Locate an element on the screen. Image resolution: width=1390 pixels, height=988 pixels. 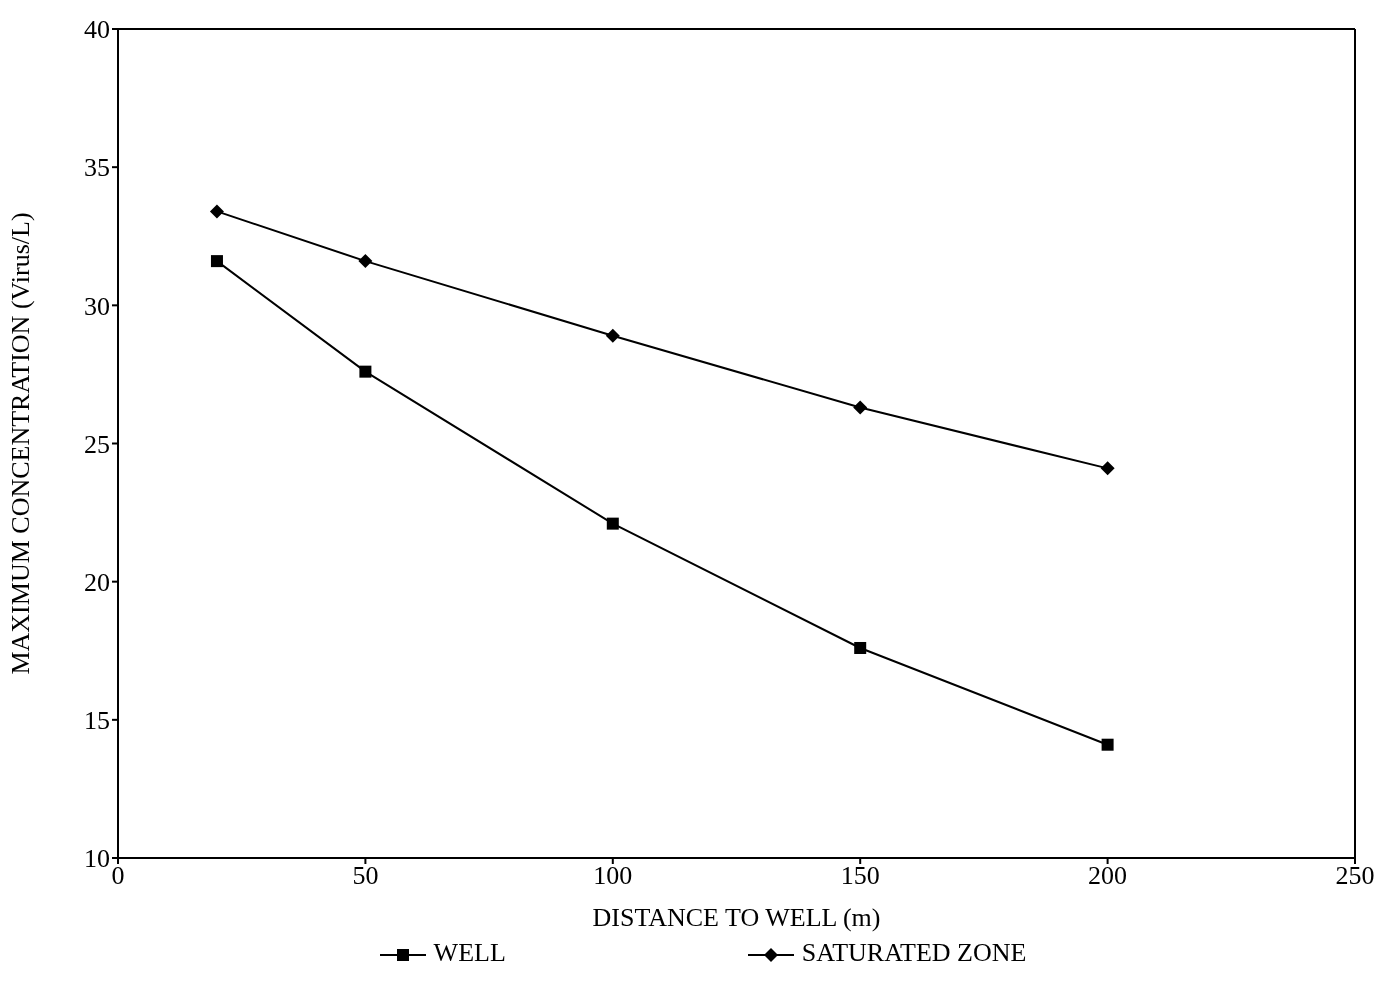
x-tick-label: 50 is located at coordinates (365, 876).